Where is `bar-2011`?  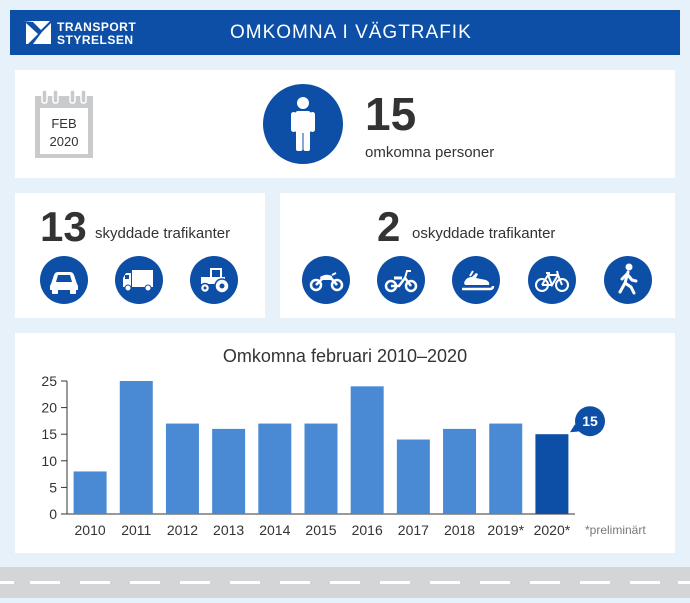
bar-2011 is located at coordinates (136, 447).